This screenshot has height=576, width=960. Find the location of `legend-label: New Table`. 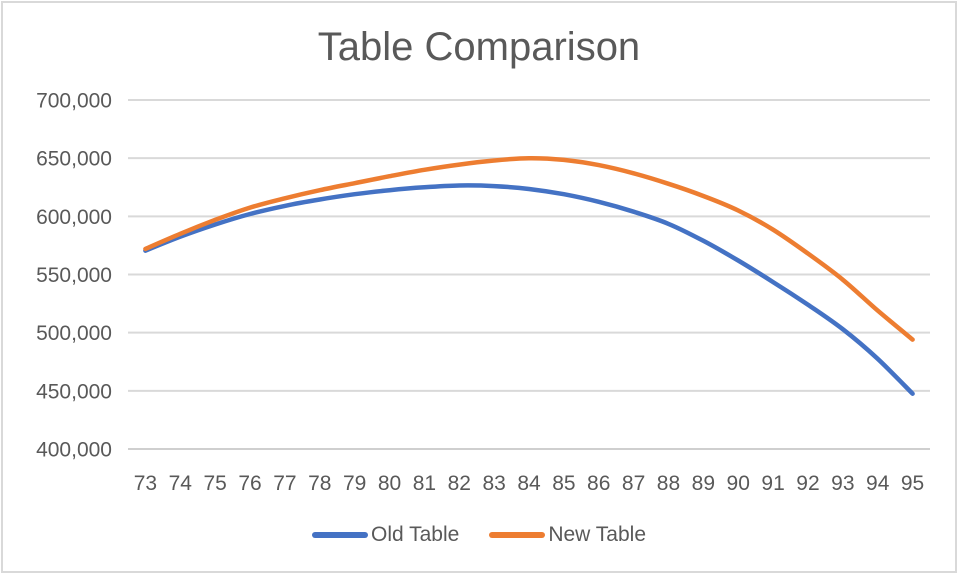

legend-label: New Table is located at coordinates (597, 534).